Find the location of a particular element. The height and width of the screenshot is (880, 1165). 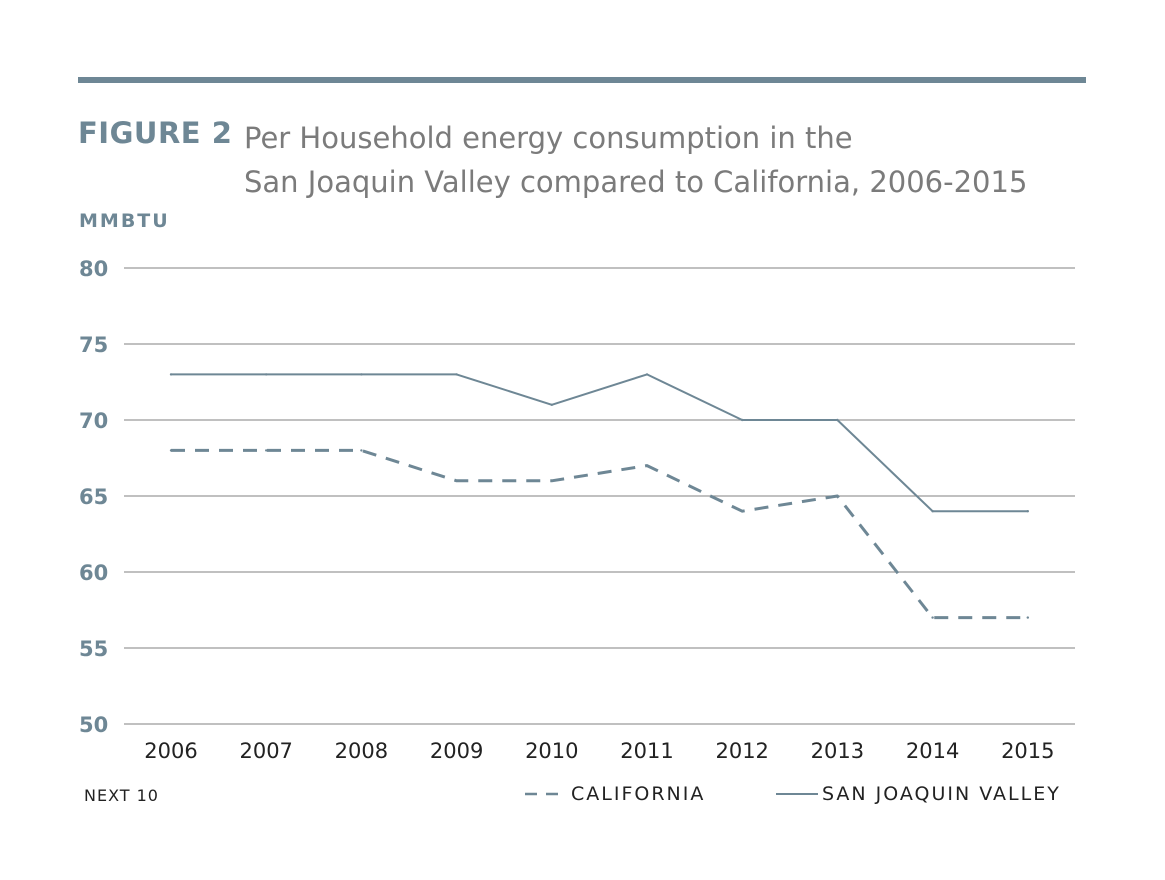

x-tick-label-2009: 2009 is located at coordinates (456, 751).